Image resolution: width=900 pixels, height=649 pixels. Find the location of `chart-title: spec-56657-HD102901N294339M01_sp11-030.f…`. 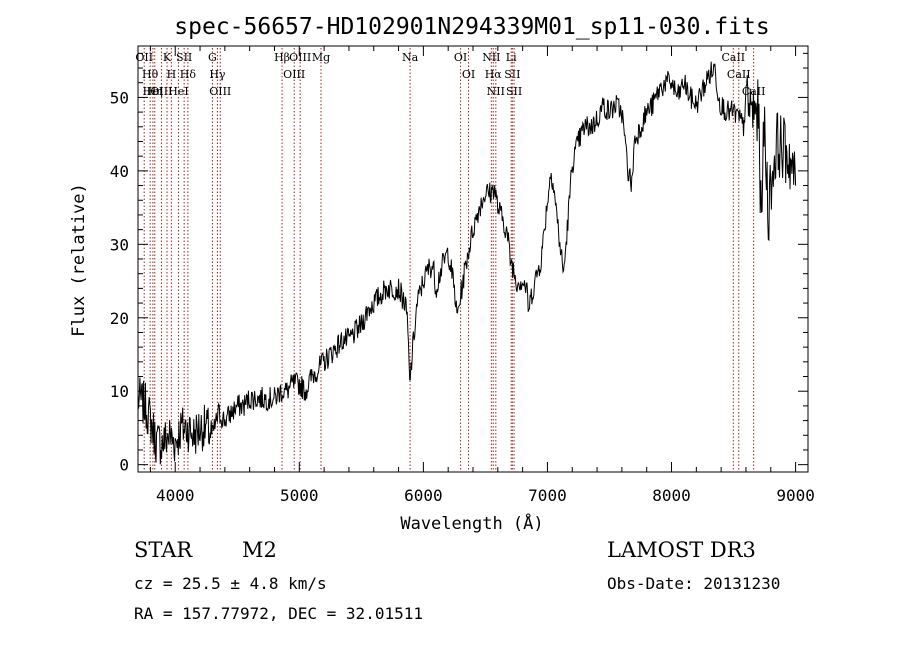

chart-title: spec-56657-HD102901N294339M01_sp11-030.f… is located at coordinates (471, 27).